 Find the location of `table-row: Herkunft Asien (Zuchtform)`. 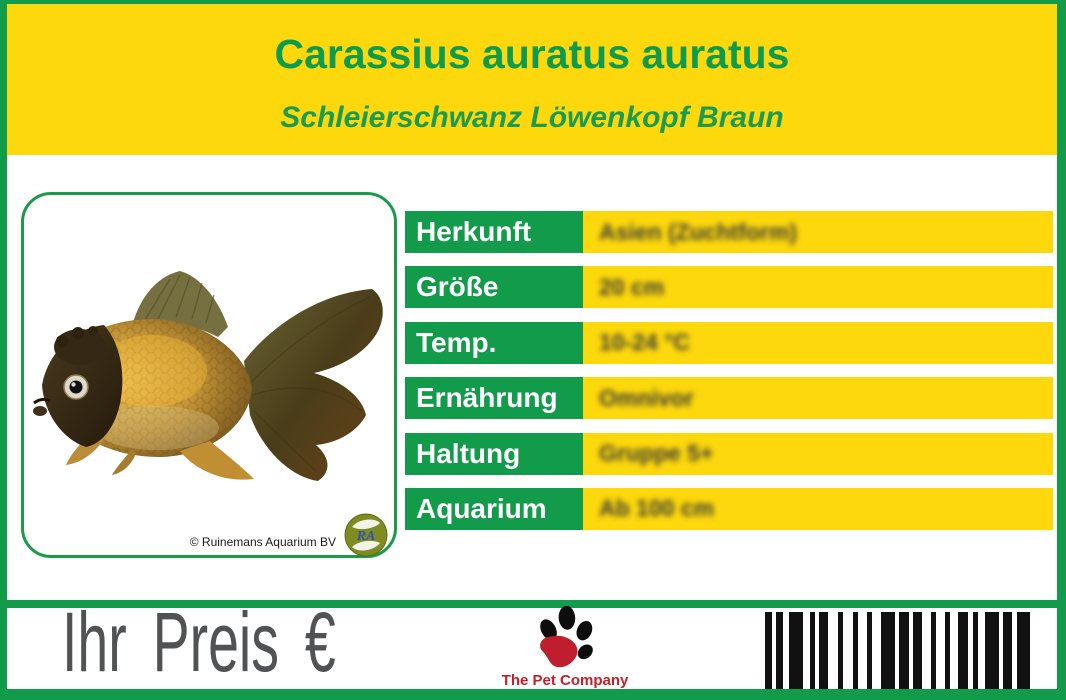

table-row: Herkunft Asien (Zuchtform) is located at coordinates (729, 232).